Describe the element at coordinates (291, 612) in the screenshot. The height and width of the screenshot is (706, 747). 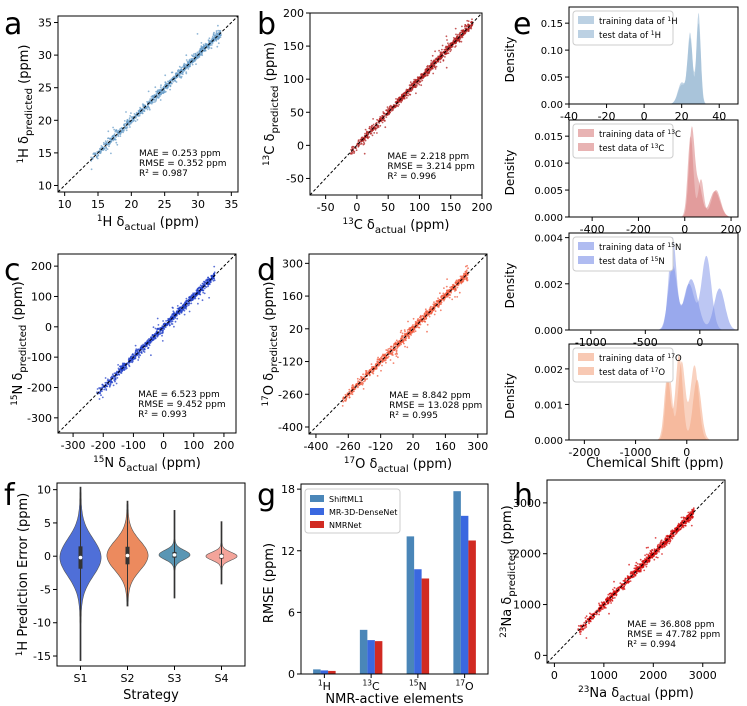
I see `y-tick-label: 6` at that location.